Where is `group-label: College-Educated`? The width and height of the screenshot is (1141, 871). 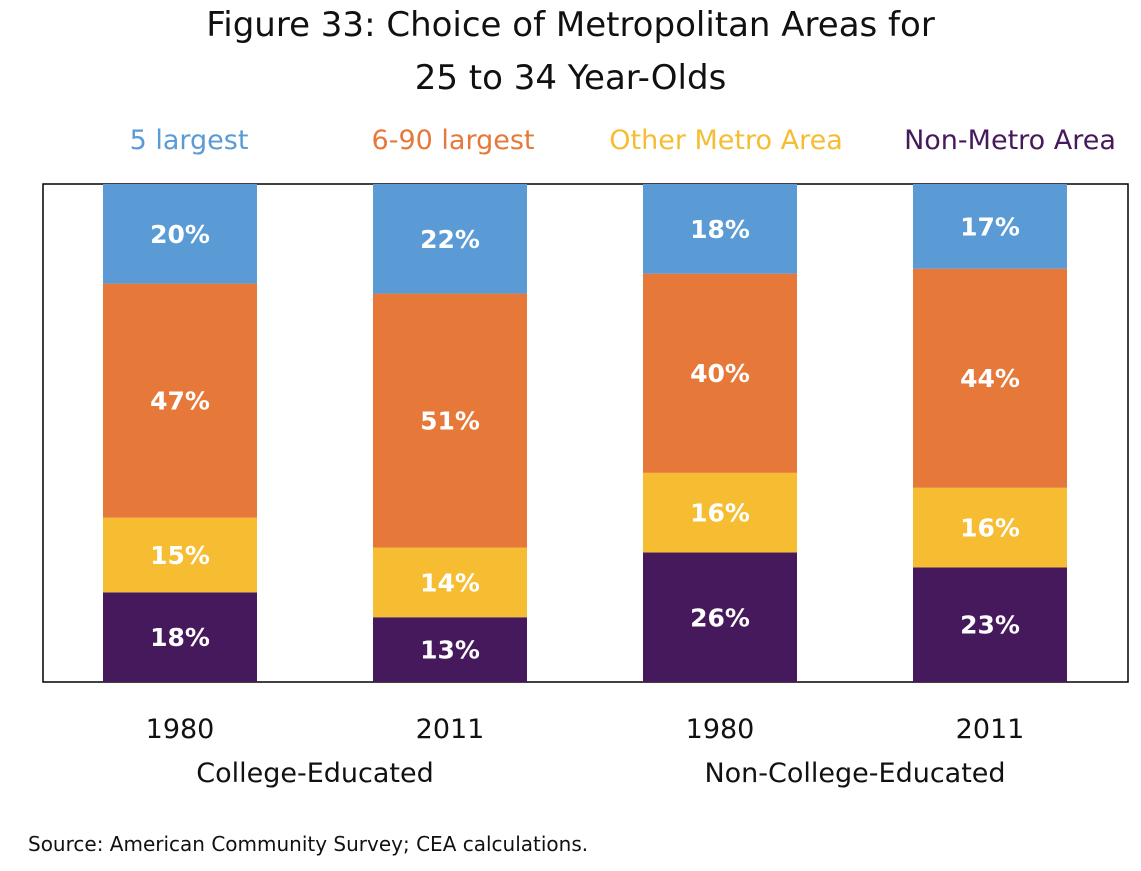 group-label: College-Educated is located at coordinates (315, 773).